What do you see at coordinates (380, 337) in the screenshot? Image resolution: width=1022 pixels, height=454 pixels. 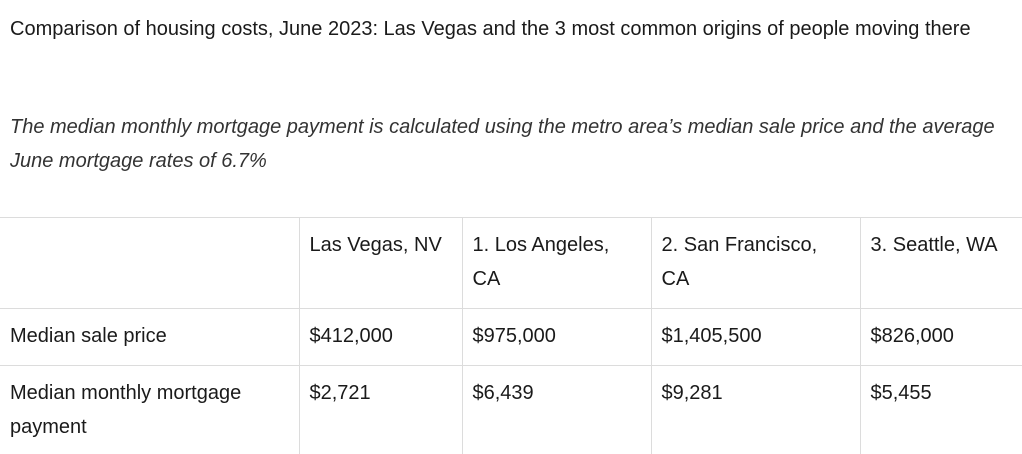 I see `table-cell: $412,000` at bounding box center [380, 337].